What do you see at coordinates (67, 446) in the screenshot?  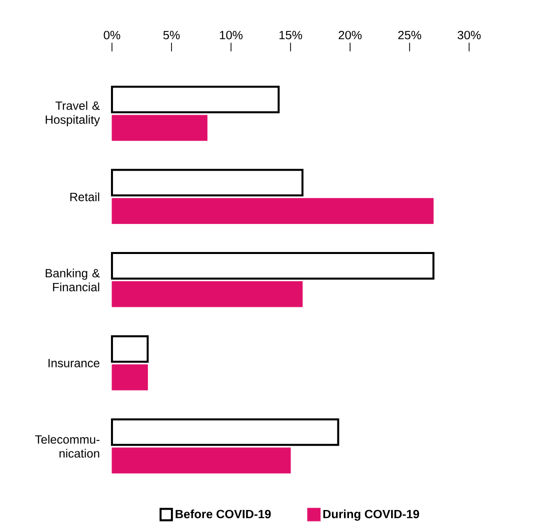 I see `y-tick-label: Telecommu-nication` at bounding box center [67, 446].